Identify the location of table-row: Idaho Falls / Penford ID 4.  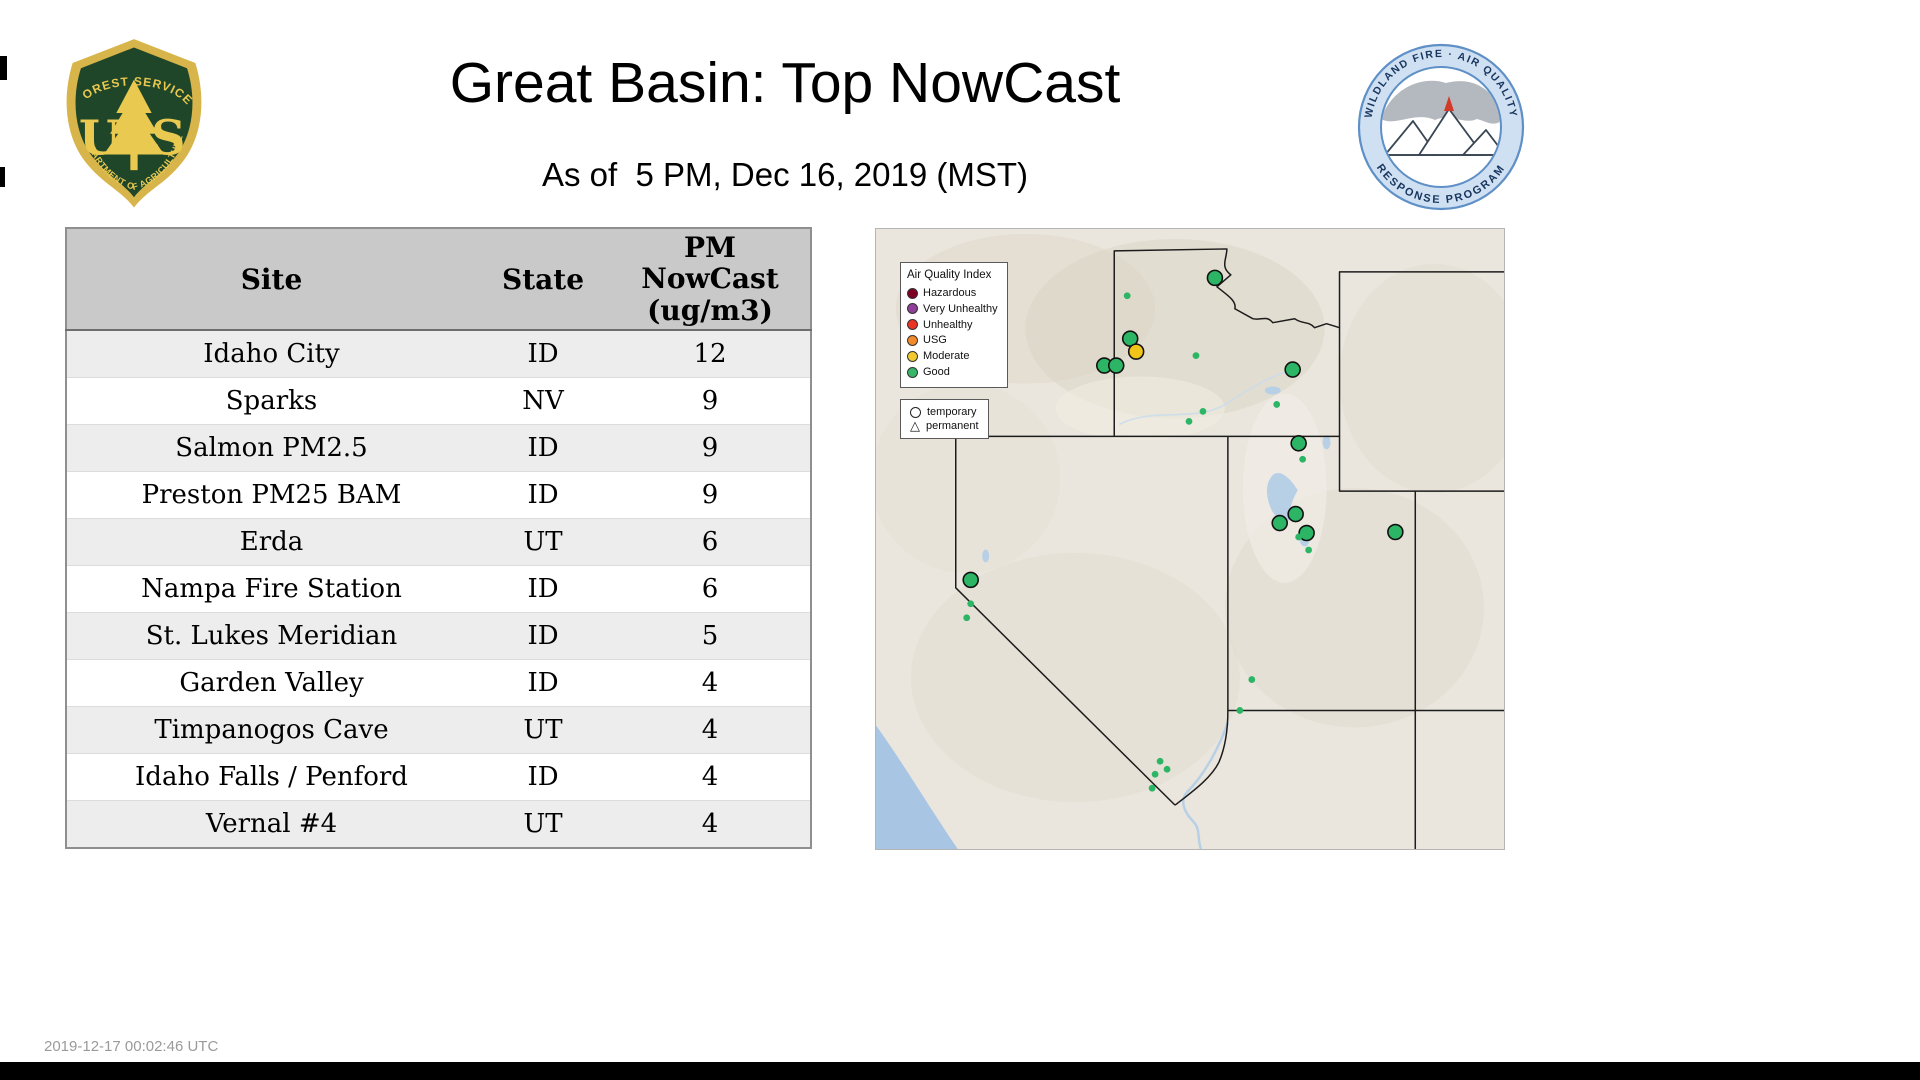
(438, 777).